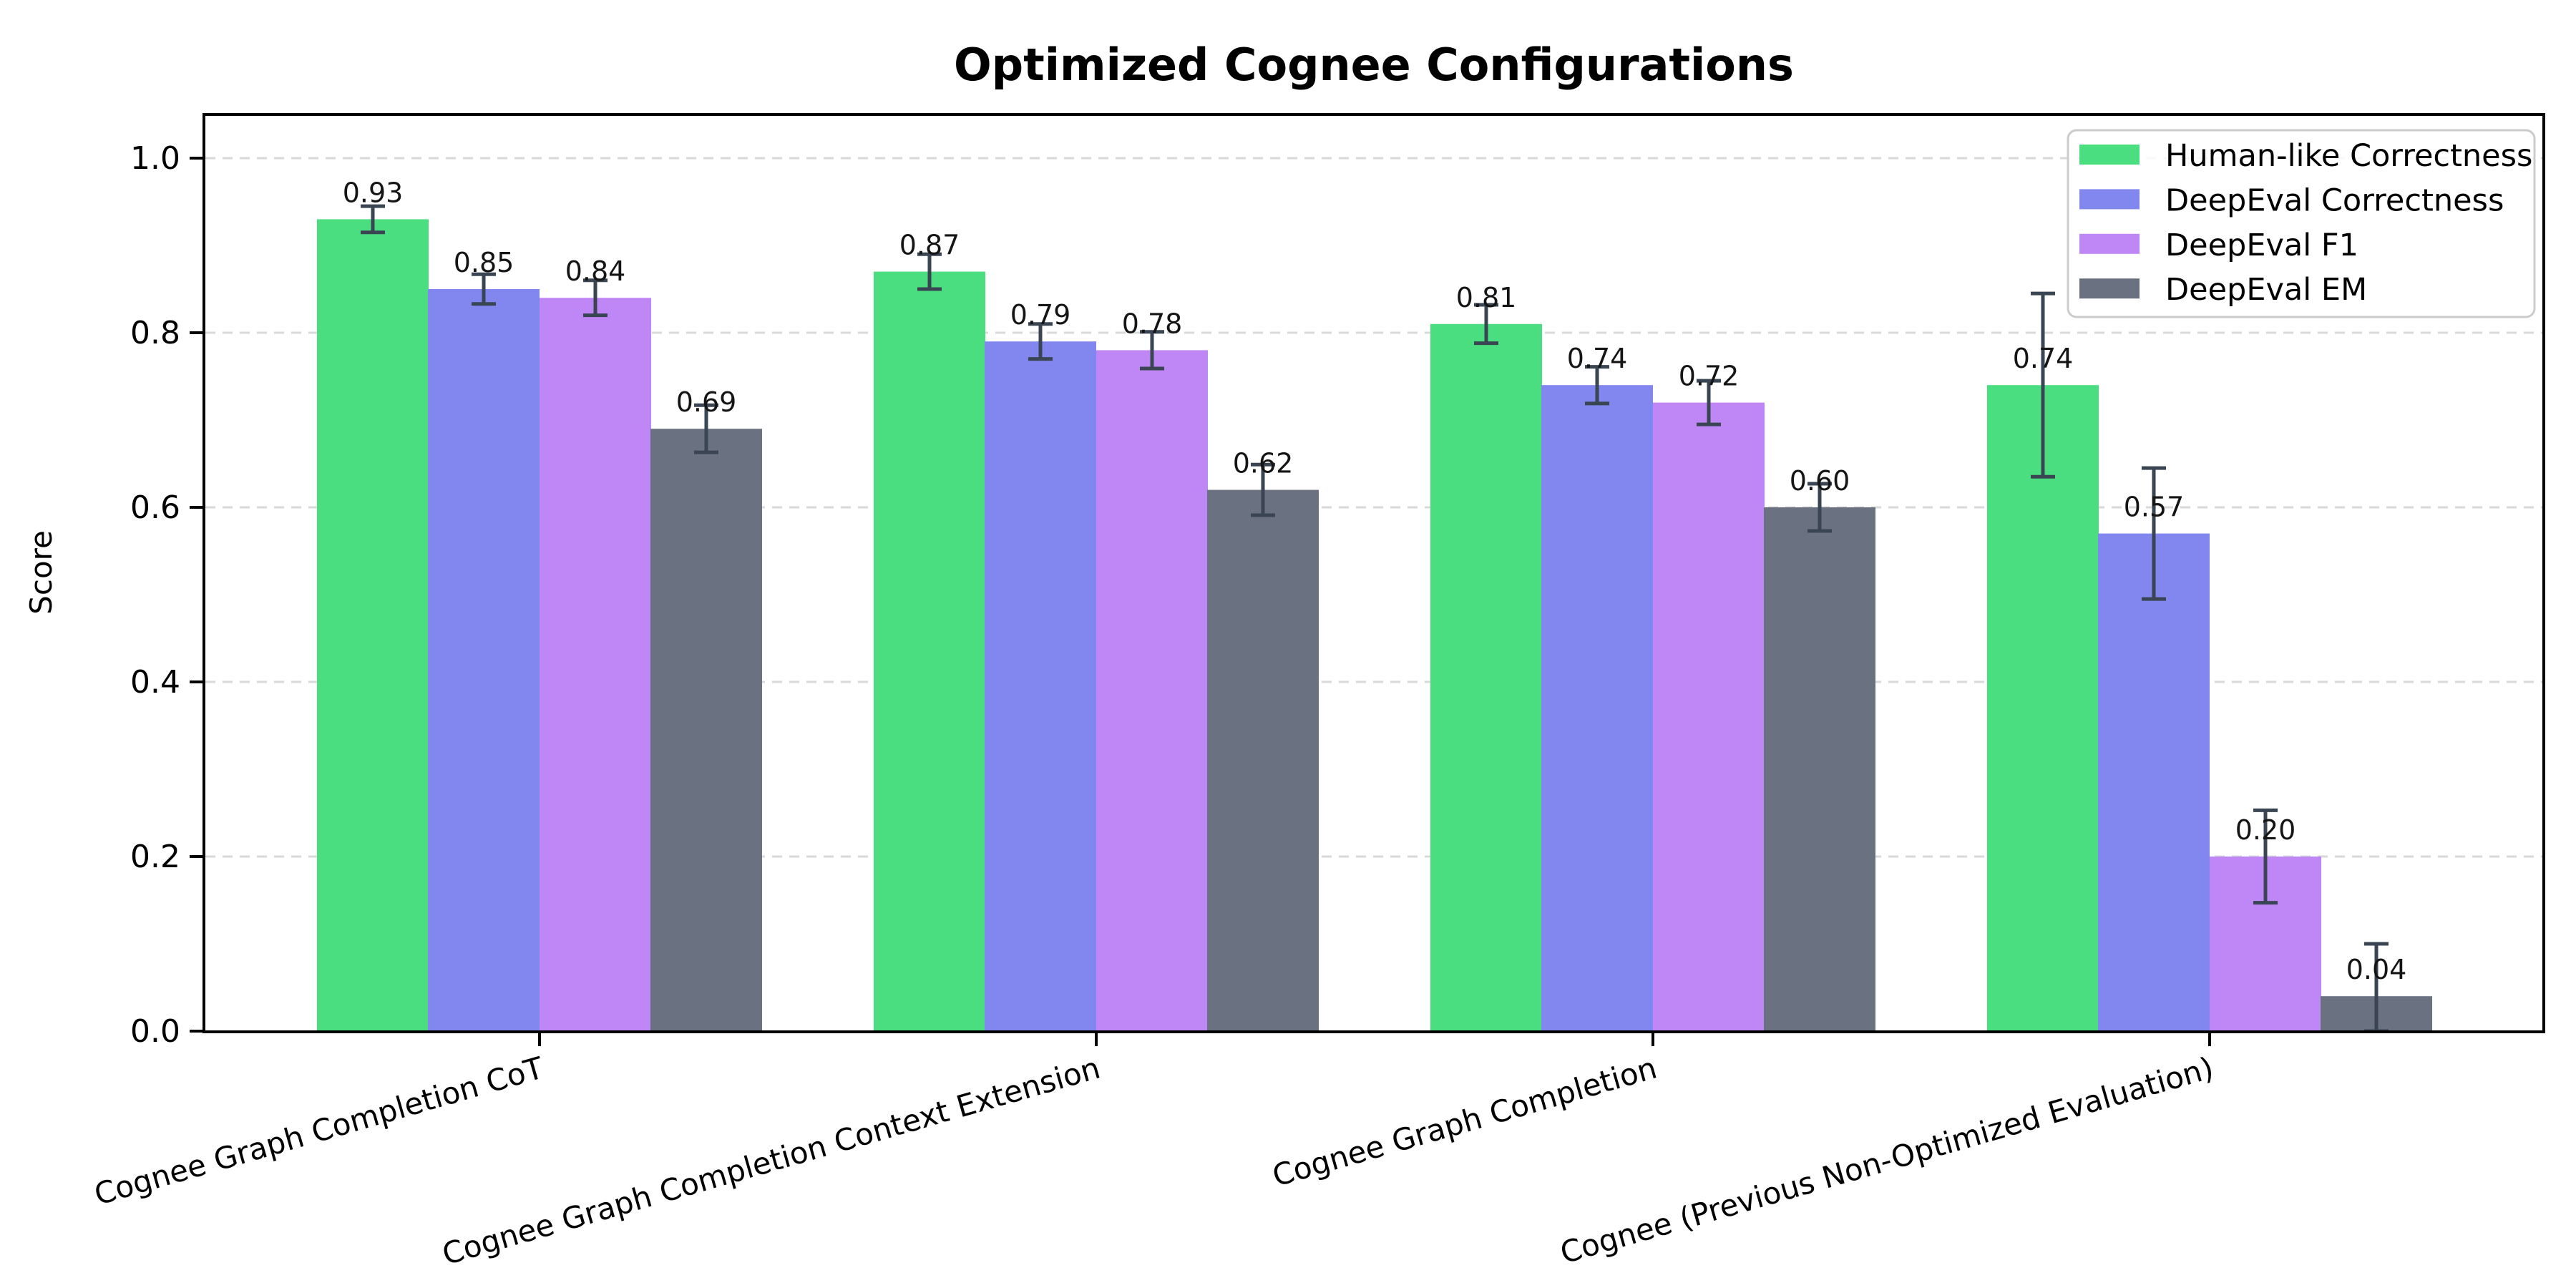 Image resolution: width=2576 pixels, height=1288 pixels. I want to click on bar-value-label: 0.69, so click(706, 402).